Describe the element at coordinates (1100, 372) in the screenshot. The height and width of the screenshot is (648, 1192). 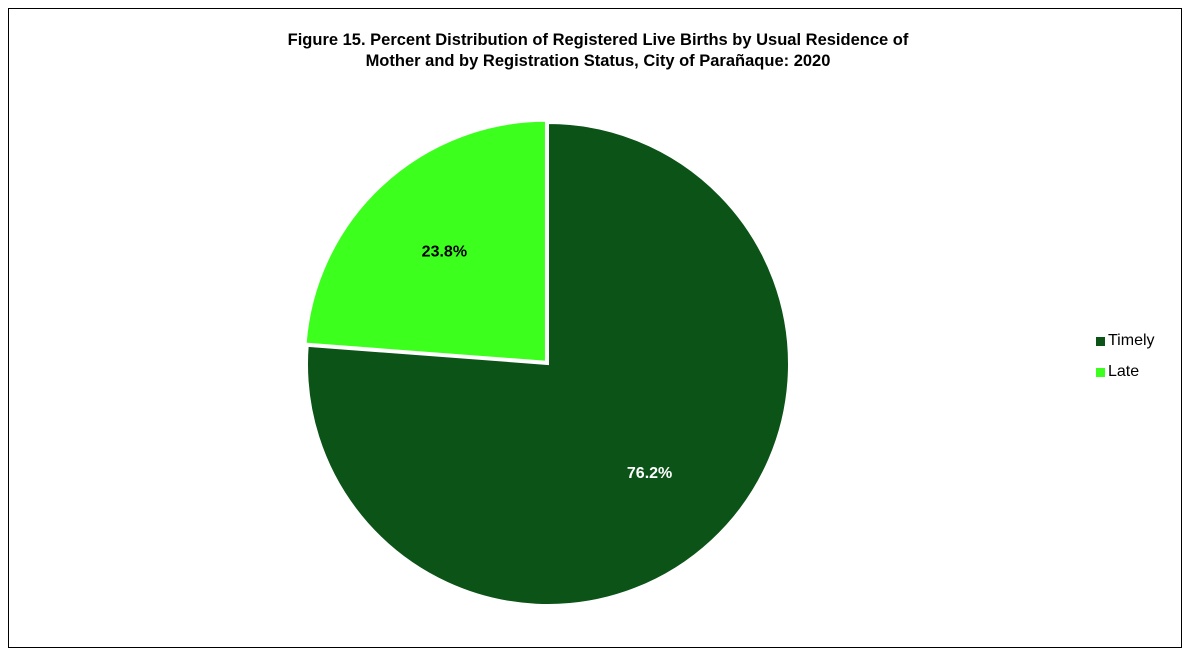
I see `legend-swatch-late` at that location.